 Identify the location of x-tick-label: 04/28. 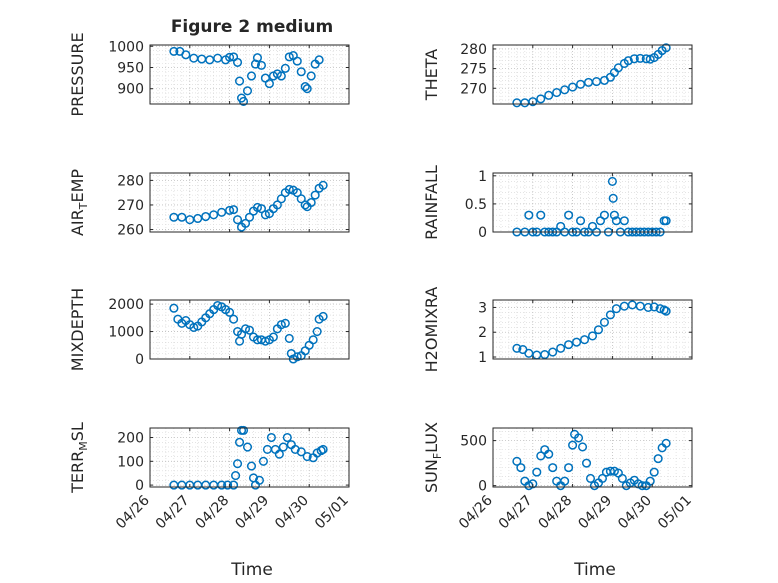
(213, 513).